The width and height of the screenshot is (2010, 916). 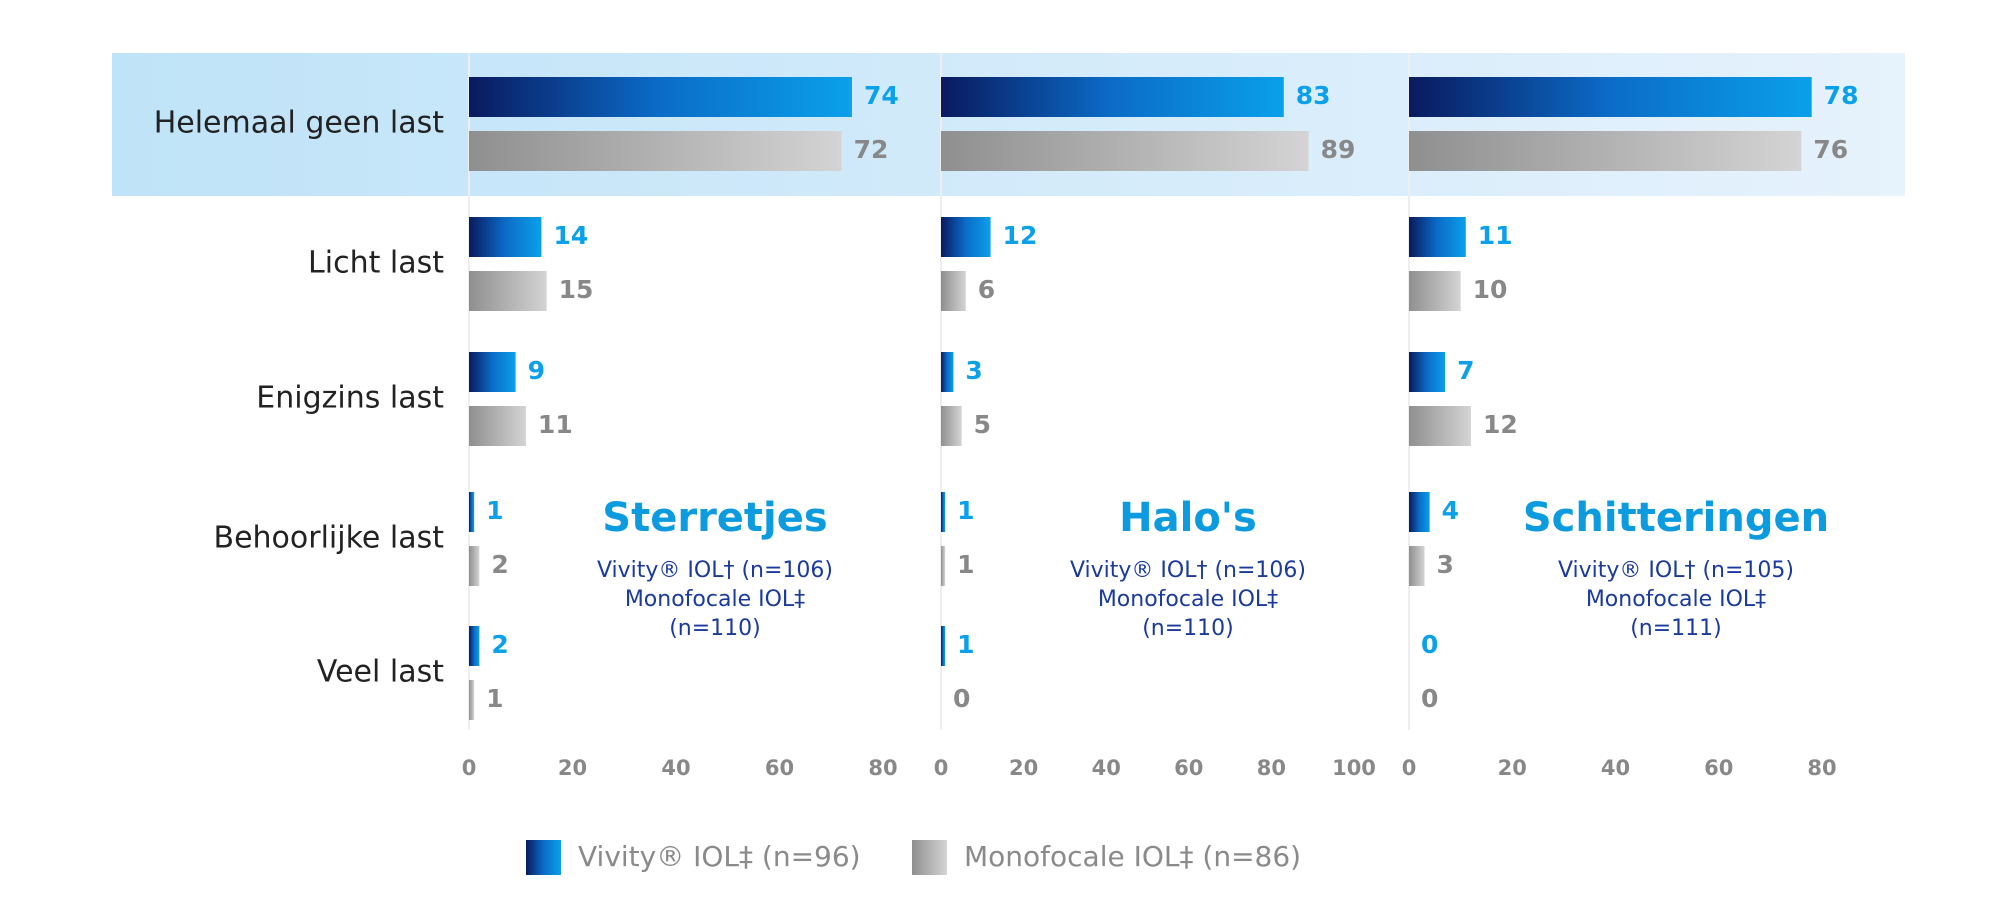 I want to click on category-label: Licht last, so click(x=376, y=263).